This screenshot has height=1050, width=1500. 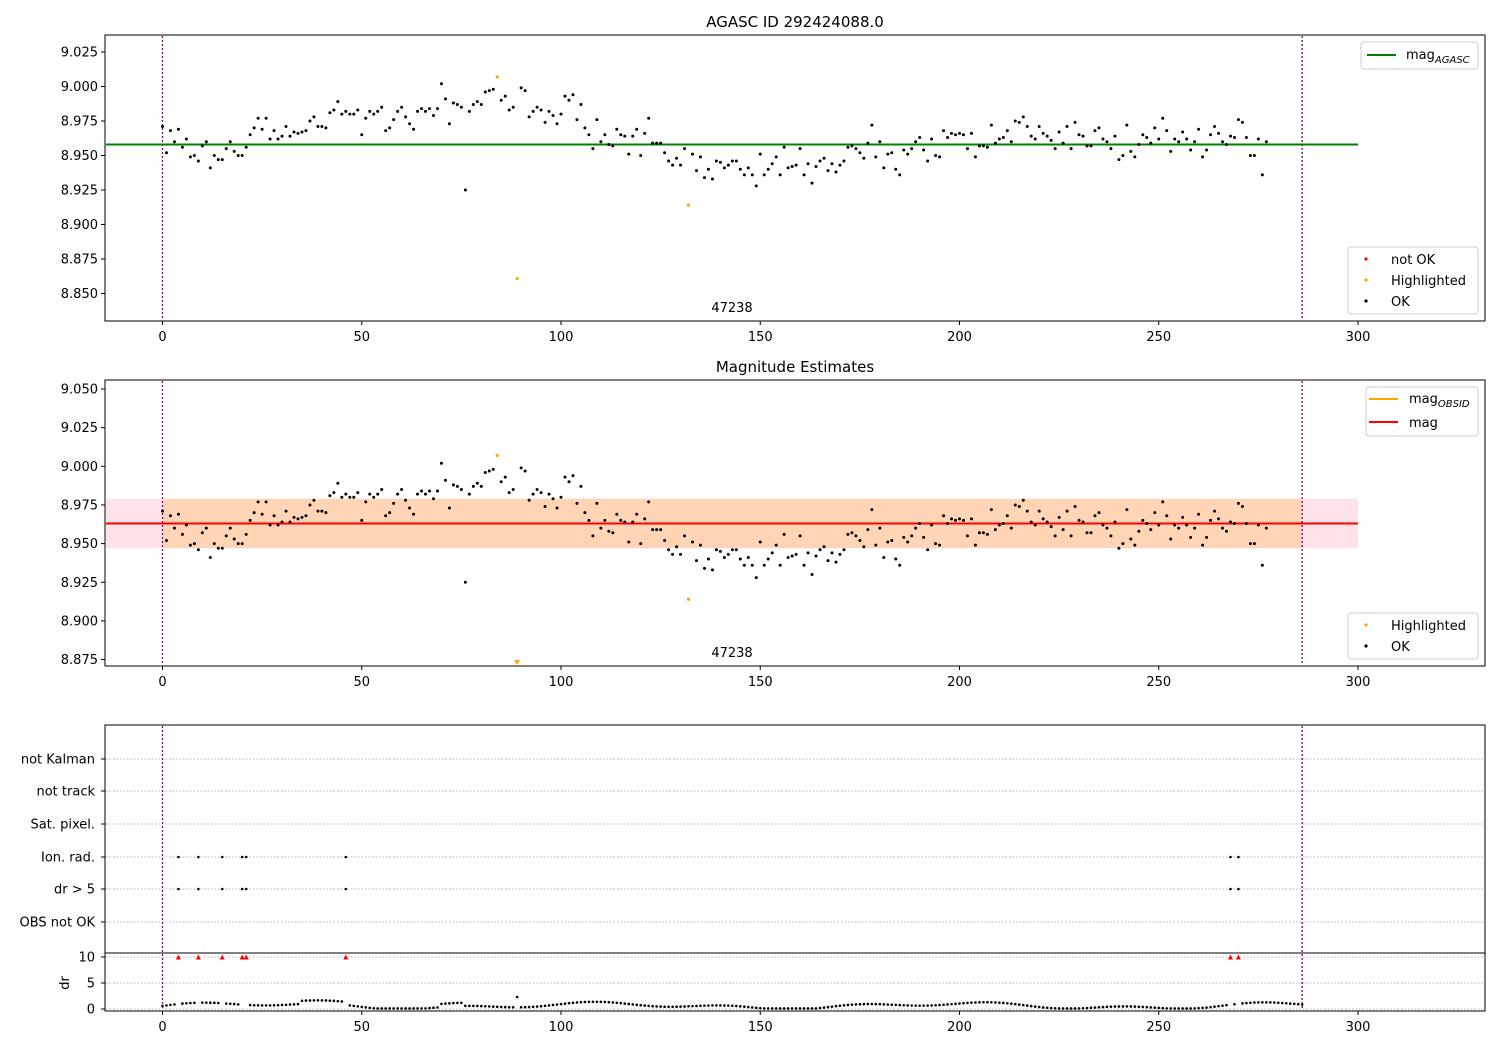 I want to click on flag-point, so click(x=246, y=857).